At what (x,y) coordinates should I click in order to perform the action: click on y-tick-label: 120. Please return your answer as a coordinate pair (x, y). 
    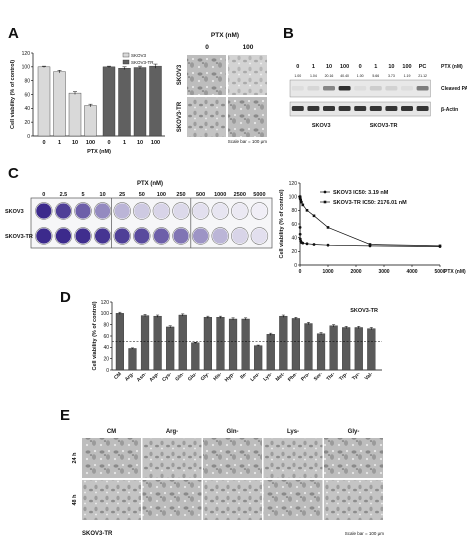
    Looking at the image, I should click on (293, 184).